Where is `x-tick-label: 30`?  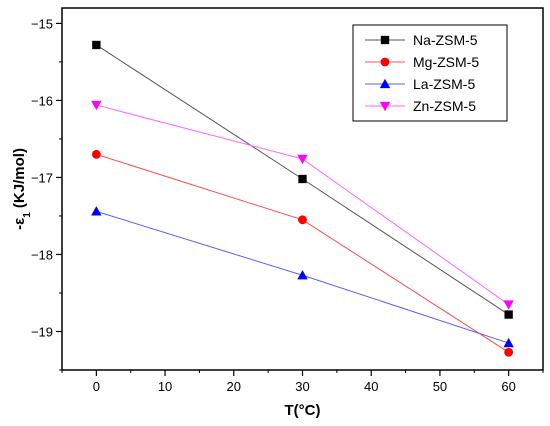
x-tick-label: 30 is located at coordinates (302, 386).